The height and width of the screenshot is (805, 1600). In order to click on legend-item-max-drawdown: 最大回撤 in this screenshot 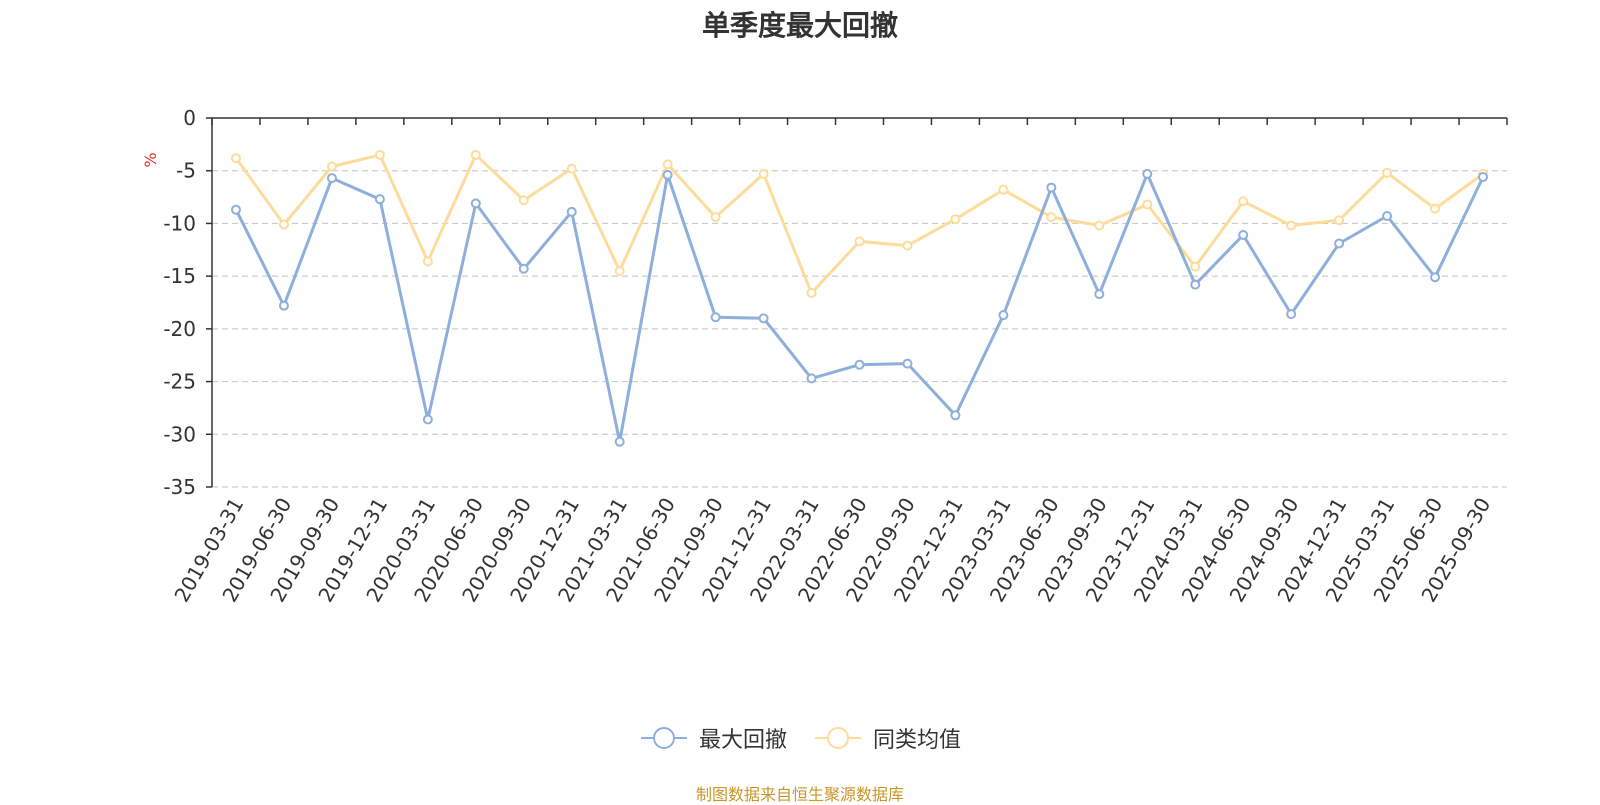, I will do `click(713, 738)`.